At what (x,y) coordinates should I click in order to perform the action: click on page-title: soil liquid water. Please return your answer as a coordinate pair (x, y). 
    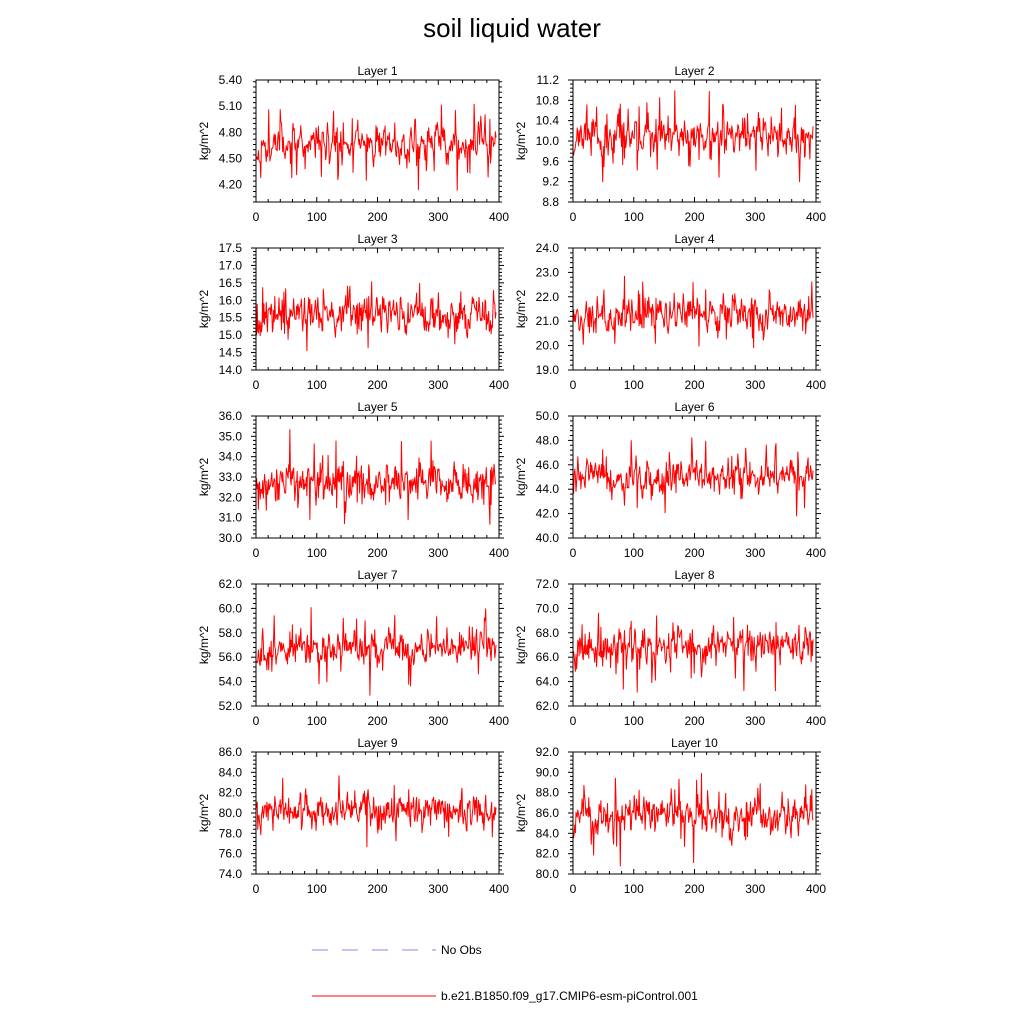
    Looking at the image, I should click on (512, 28).